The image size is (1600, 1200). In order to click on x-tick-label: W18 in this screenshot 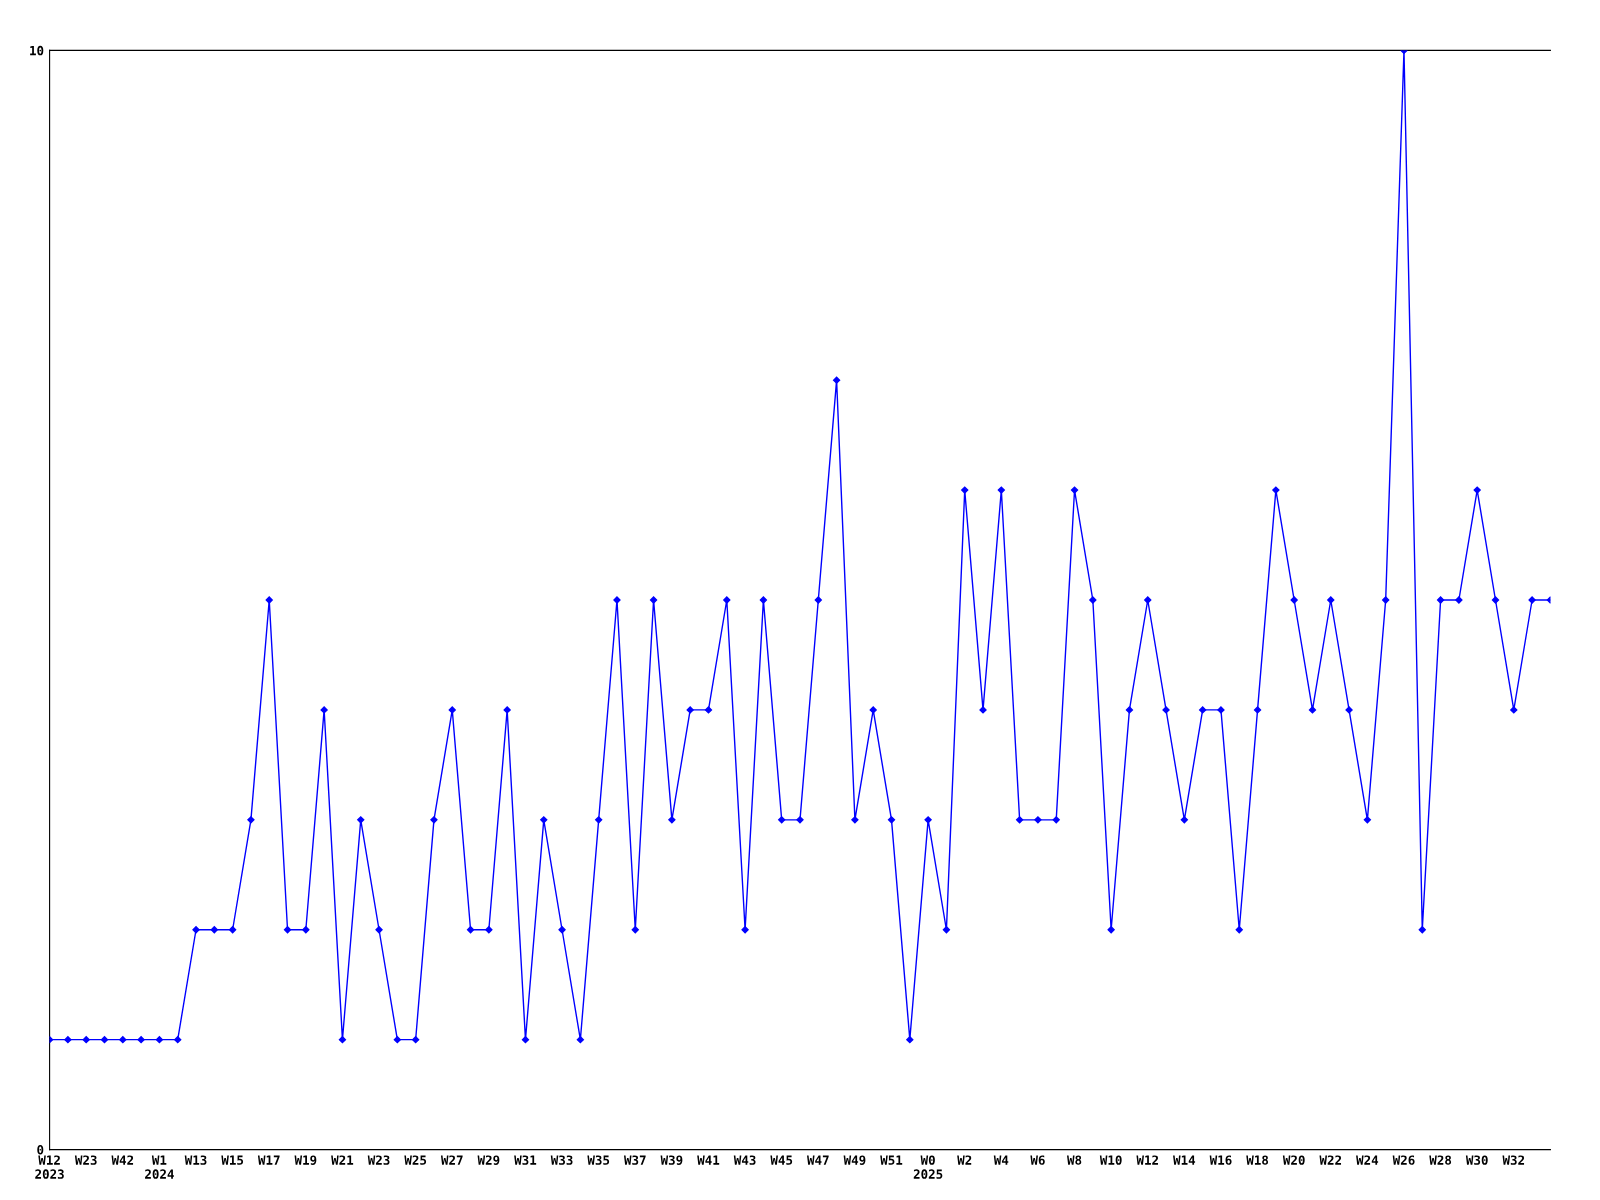, I will do `click(1257, 1160)`.